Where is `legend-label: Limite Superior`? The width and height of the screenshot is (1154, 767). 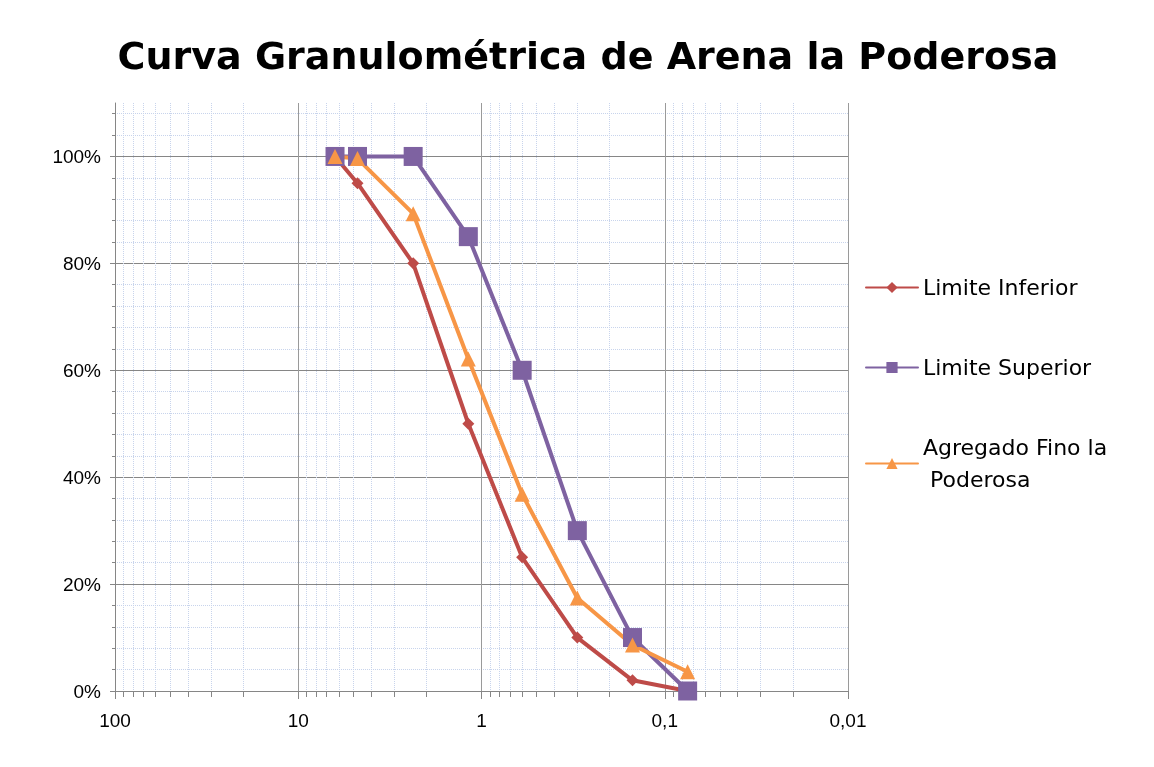 legend-label: Limite Superior is located at coordinates (1008, 367).